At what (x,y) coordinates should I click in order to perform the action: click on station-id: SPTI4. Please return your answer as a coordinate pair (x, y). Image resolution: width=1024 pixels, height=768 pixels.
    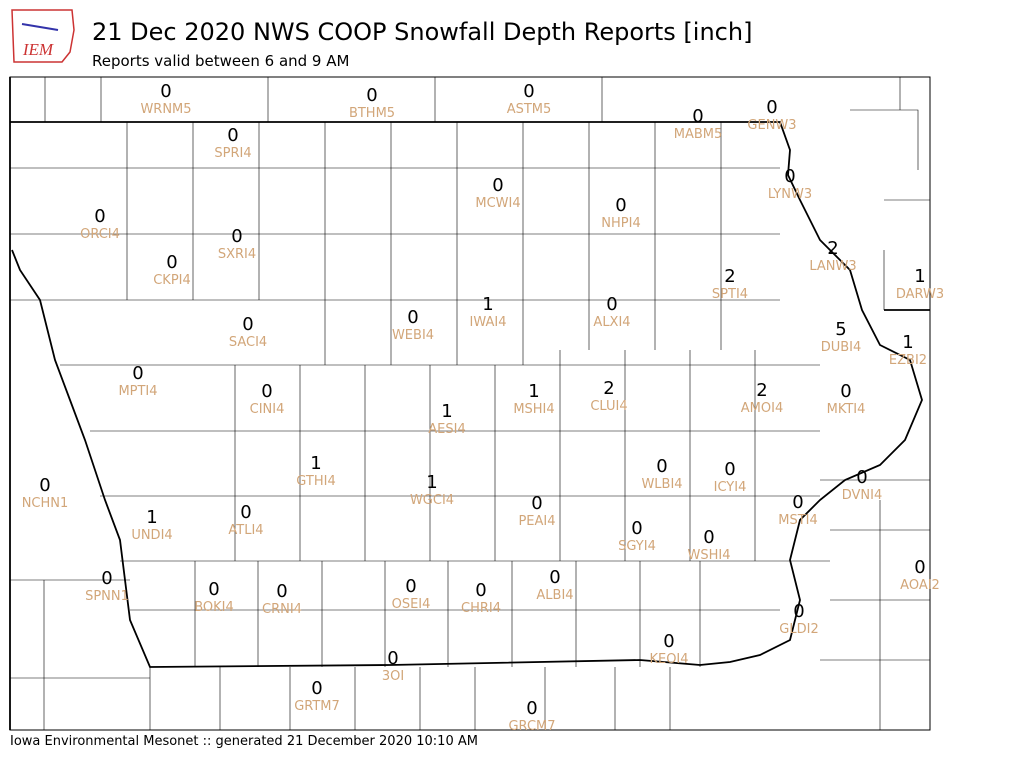
    Looking at the image, I should click on (730, 294).